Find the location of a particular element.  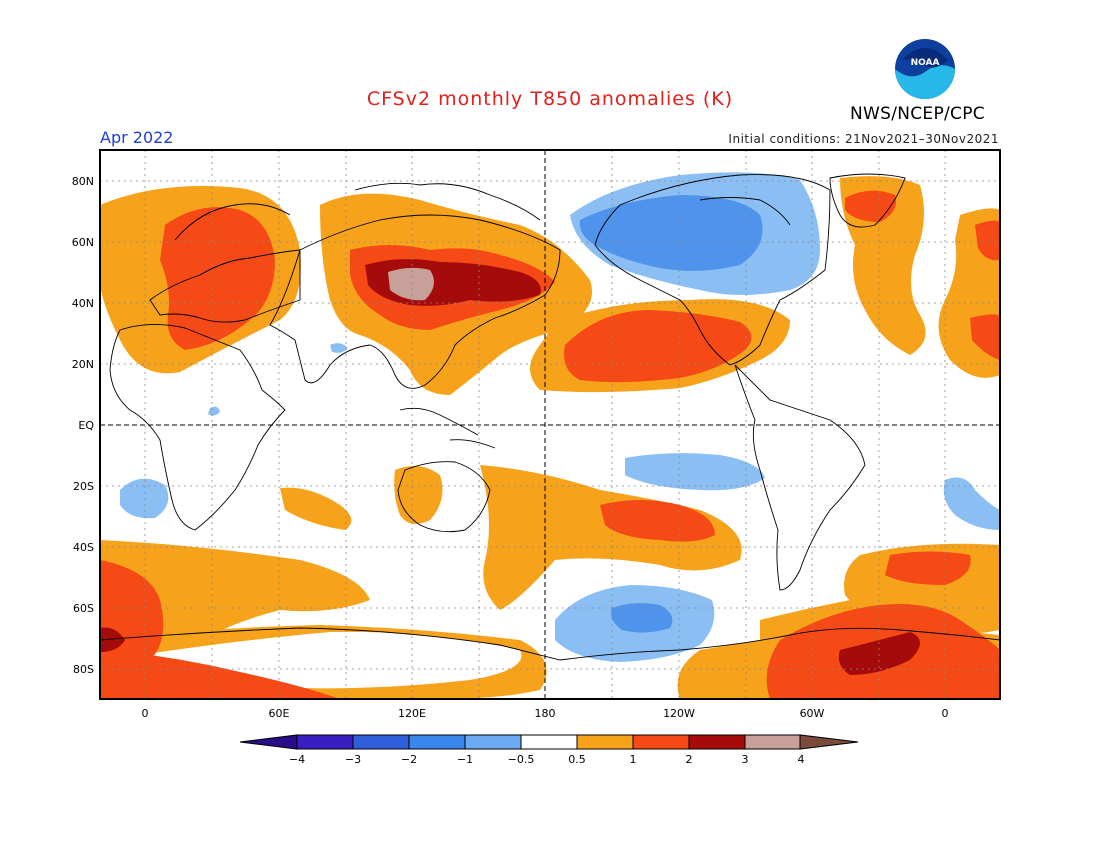

colorbar-tick-label: 3 is located at coordinates (745, 759).